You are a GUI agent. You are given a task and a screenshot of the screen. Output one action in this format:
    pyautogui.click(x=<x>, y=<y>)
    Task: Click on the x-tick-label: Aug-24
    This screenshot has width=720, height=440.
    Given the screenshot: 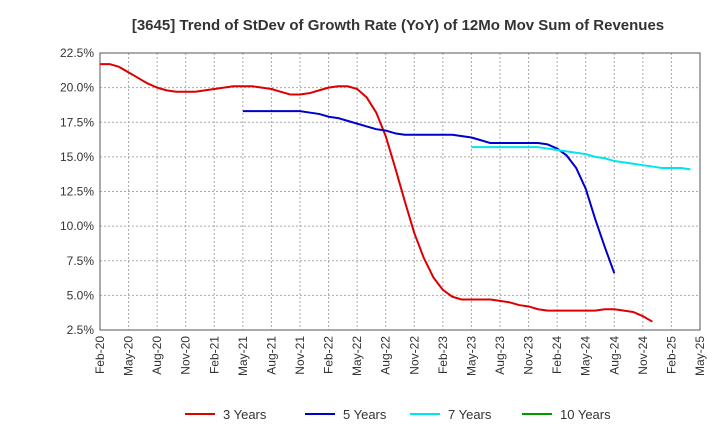 What is the action you would take?
    pyautogui.click(x=614, y=355)
    